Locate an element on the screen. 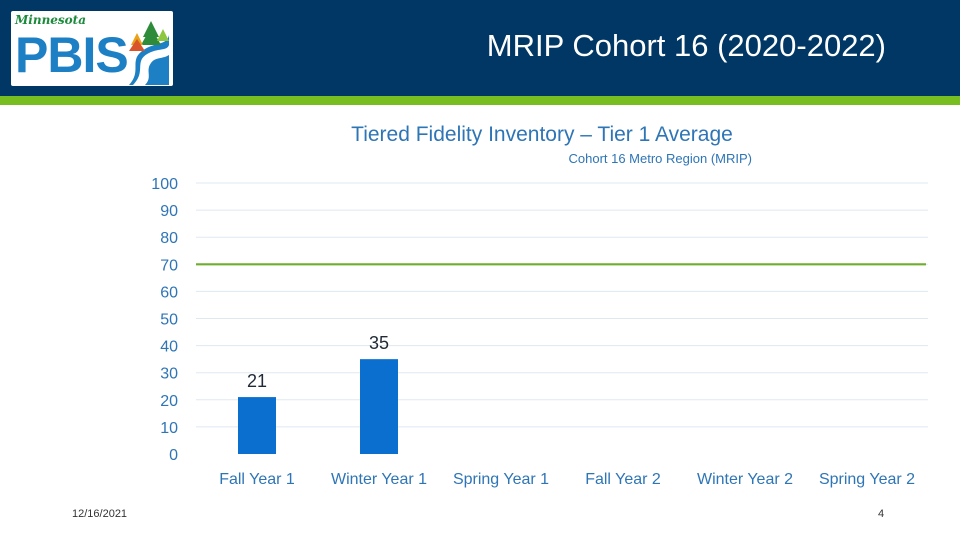 The height and width of the screenshot is (540, 960). page-number: 4 is located at coordinates (881, 514).